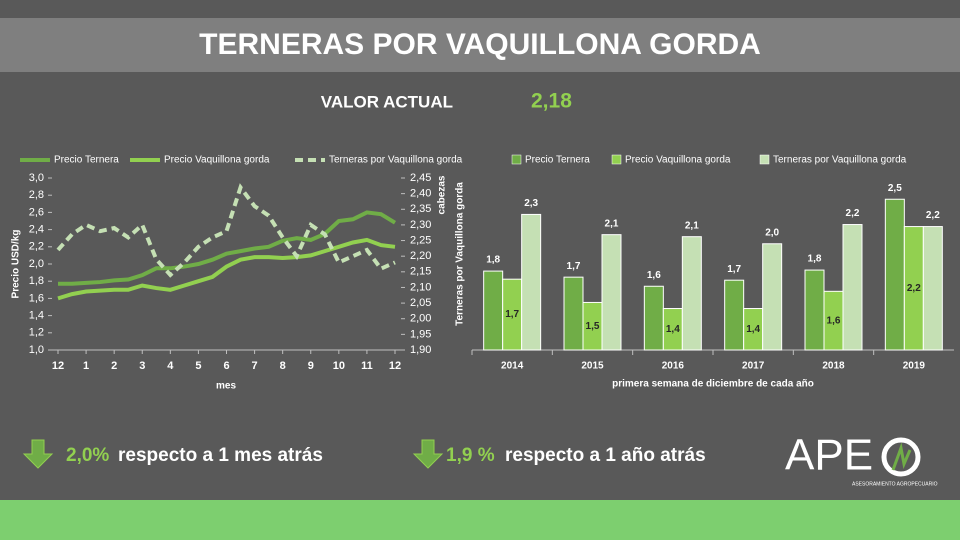  What do you see at coordinates (16, 264) in the screenshot?
I see `y-axis-label: Precio USD/kg` at bounding box center [16, 264].